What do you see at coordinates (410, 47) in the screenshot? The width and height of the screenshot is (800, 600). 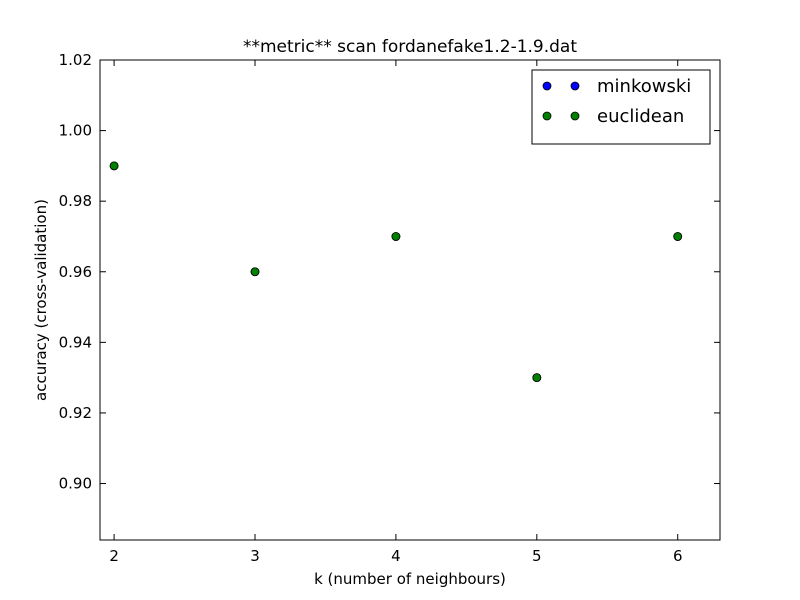 I see `chart-title: **metric** scan fordanefake1.2-1.9.dat` at bounding box center [410, 47].